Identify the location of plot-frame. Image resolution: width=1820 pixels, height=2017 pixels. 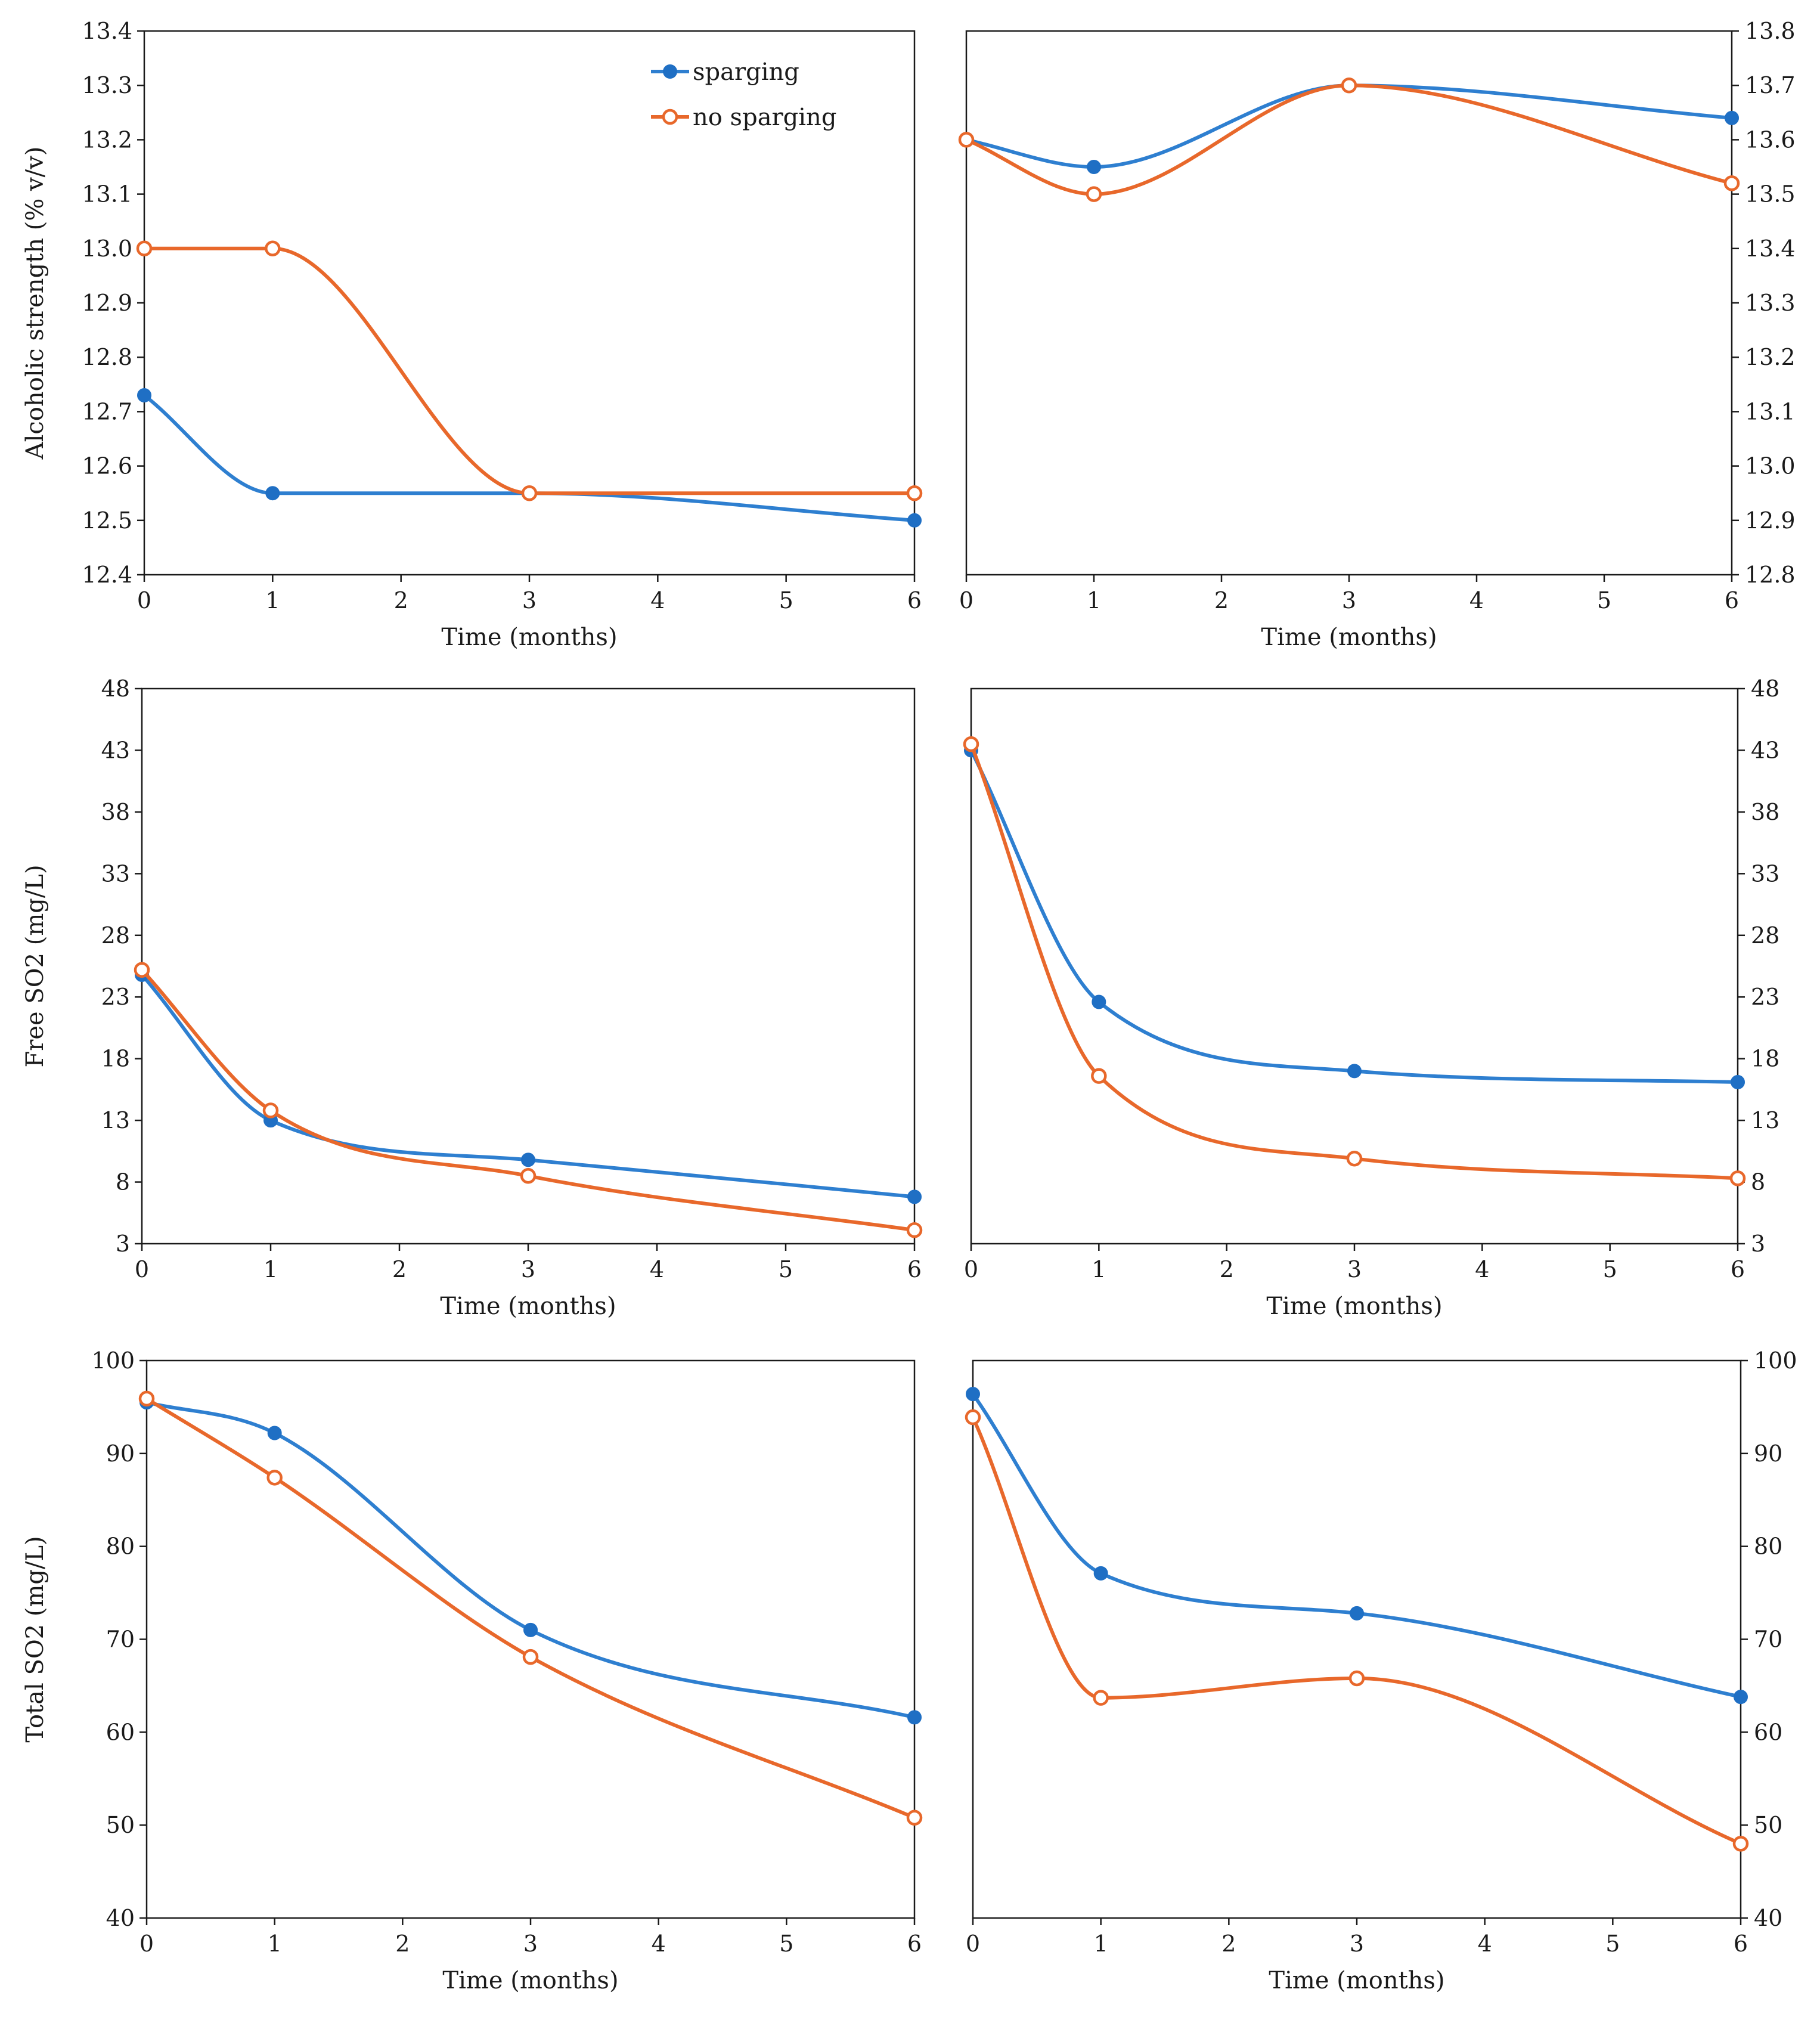
(1357, 1639).